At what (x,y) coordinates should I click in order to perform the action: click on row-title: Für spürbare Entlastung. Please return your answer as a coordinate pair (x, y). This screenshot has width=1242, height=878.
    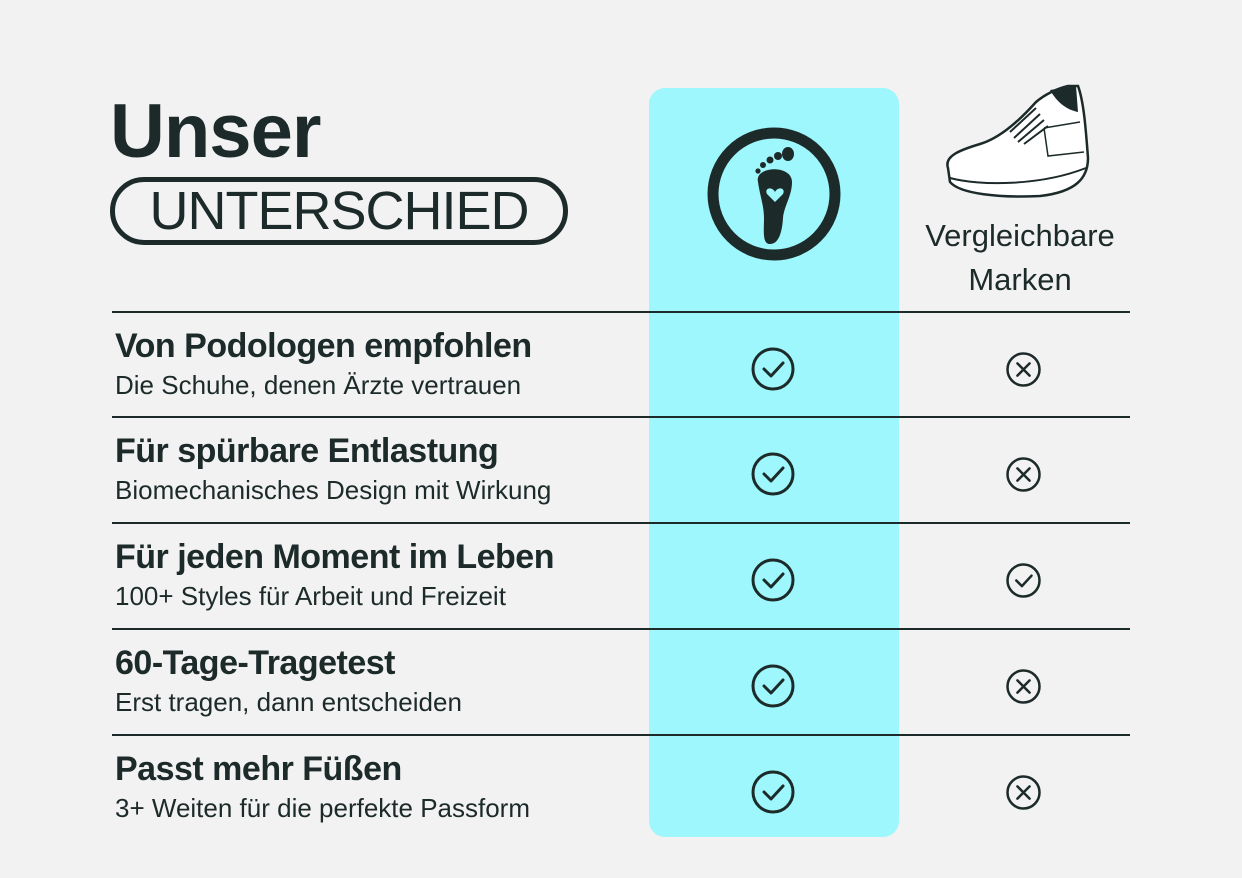
    Looking at the image, I should click on (307, 451).